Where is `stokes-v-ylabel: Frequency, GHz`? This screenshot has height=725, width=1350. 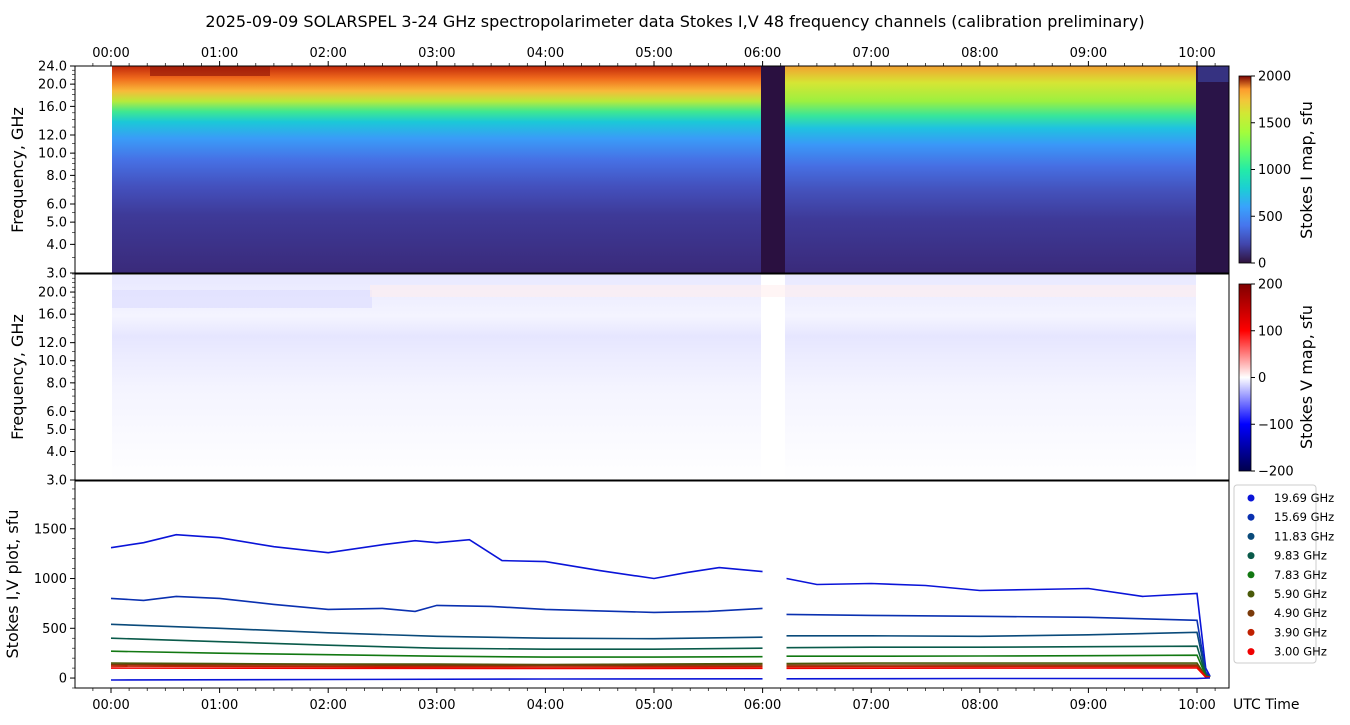 stokes-v-ylabel: Frequency, GHz is located at coordinates (17, 377).